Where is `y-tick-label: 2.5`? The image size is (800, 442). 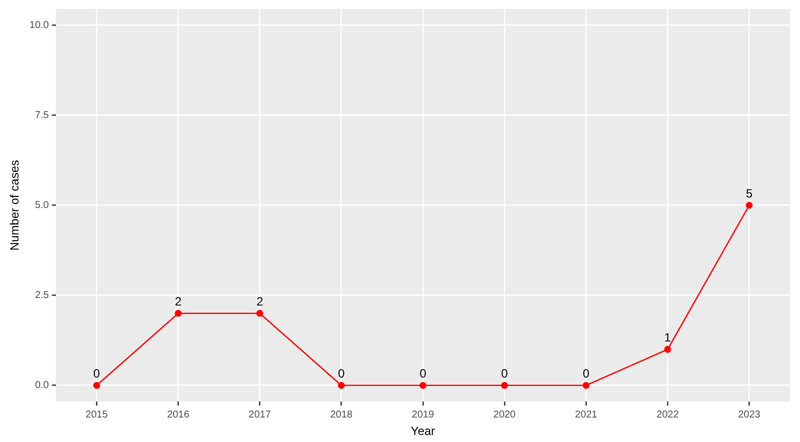 y-tick-label: 2.5 is located at coordinates (42, 296).